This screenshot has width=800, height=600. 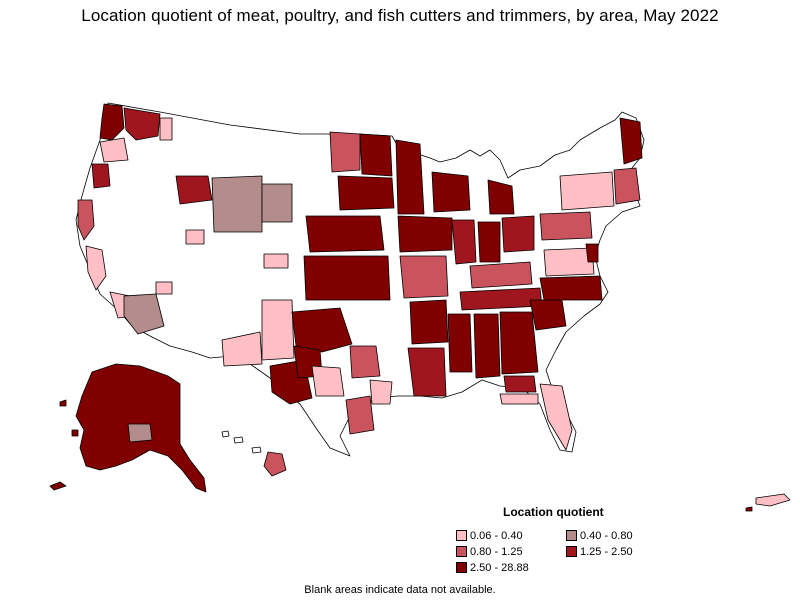 What do you see at coordinates (58, 486) in the screenshot?
I see `alaska-aleutians` at bounding box center [58, 486].